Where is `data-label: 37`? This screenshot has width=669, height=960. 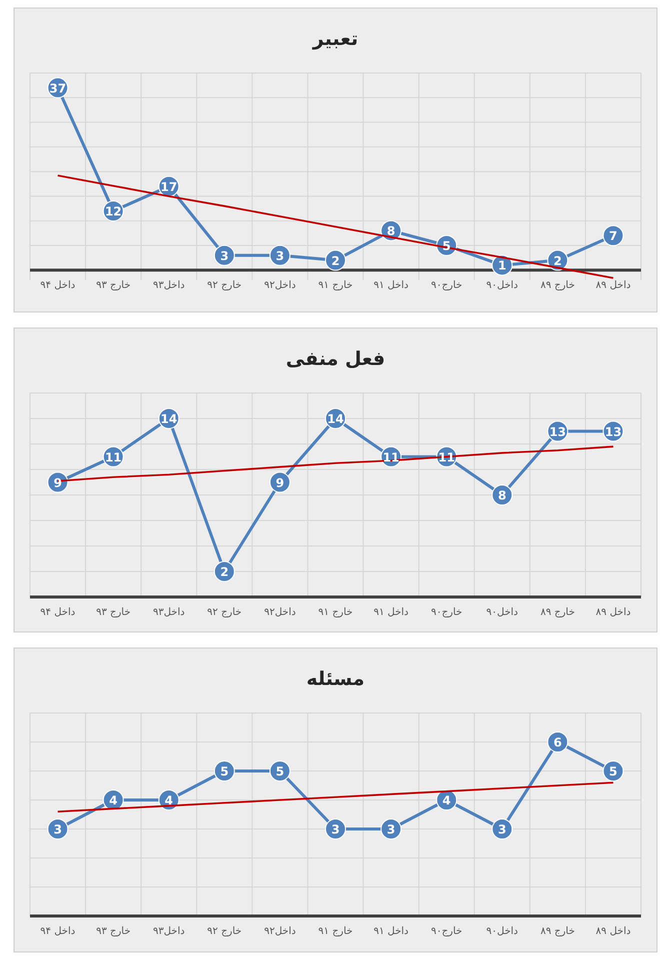
data-label: 37 is located at coordinates (57, 88).